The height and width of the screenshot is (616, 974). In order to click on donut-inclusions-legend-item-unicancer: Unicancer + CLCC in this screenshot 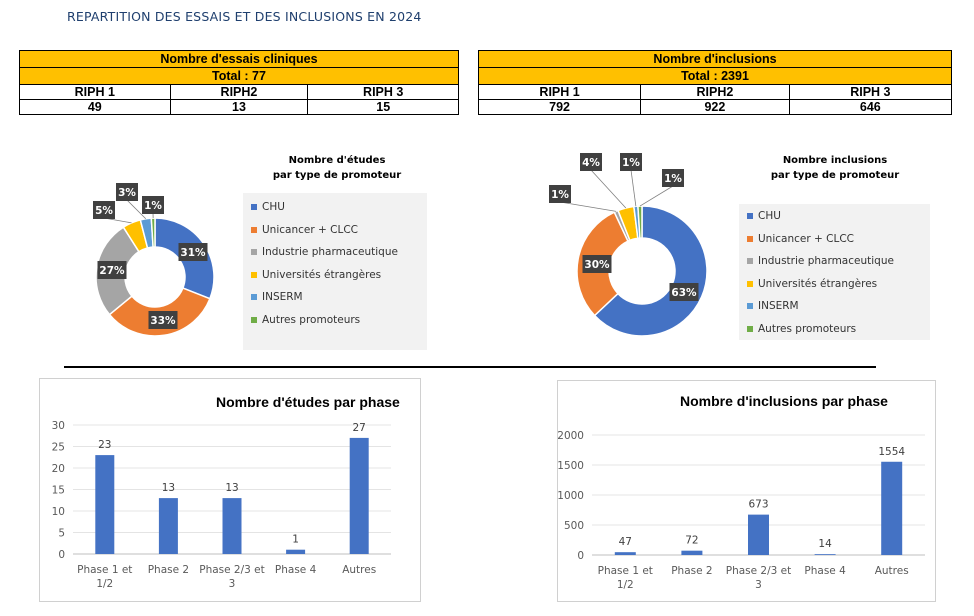, I will do `click(834, 239)`.